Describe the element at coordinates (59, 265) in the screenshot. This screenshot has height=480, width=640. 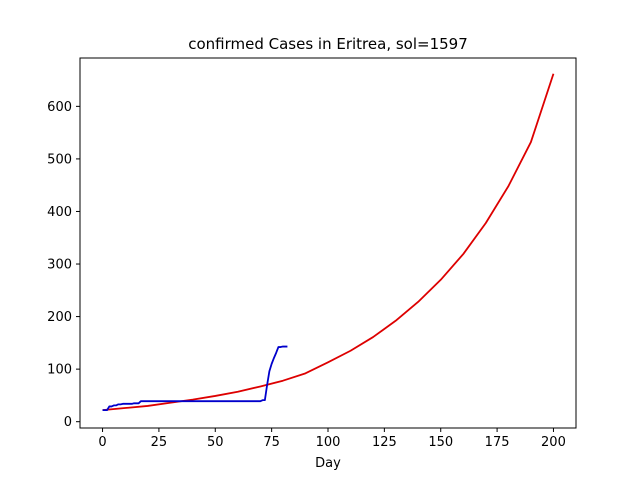
I see `y-tick-label: 300` at that location.